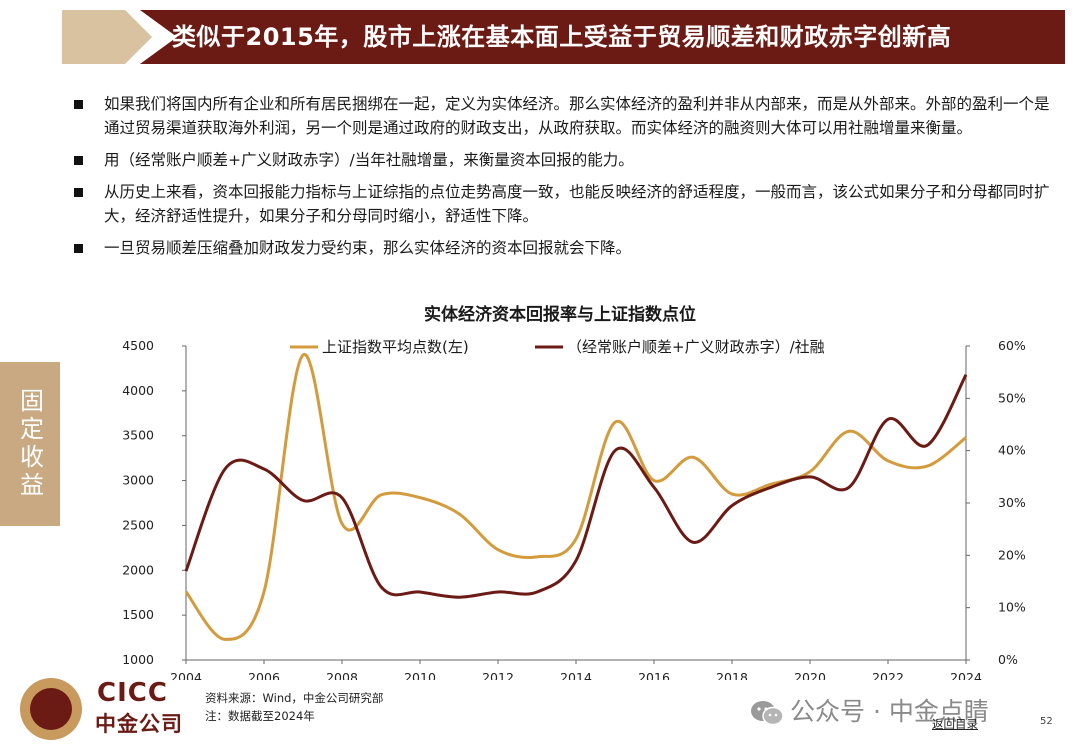 Image resolution: width=1080 pixels, height=755 pixels. I want to click on y-left-tick-label: 1500, so click(138, 614).